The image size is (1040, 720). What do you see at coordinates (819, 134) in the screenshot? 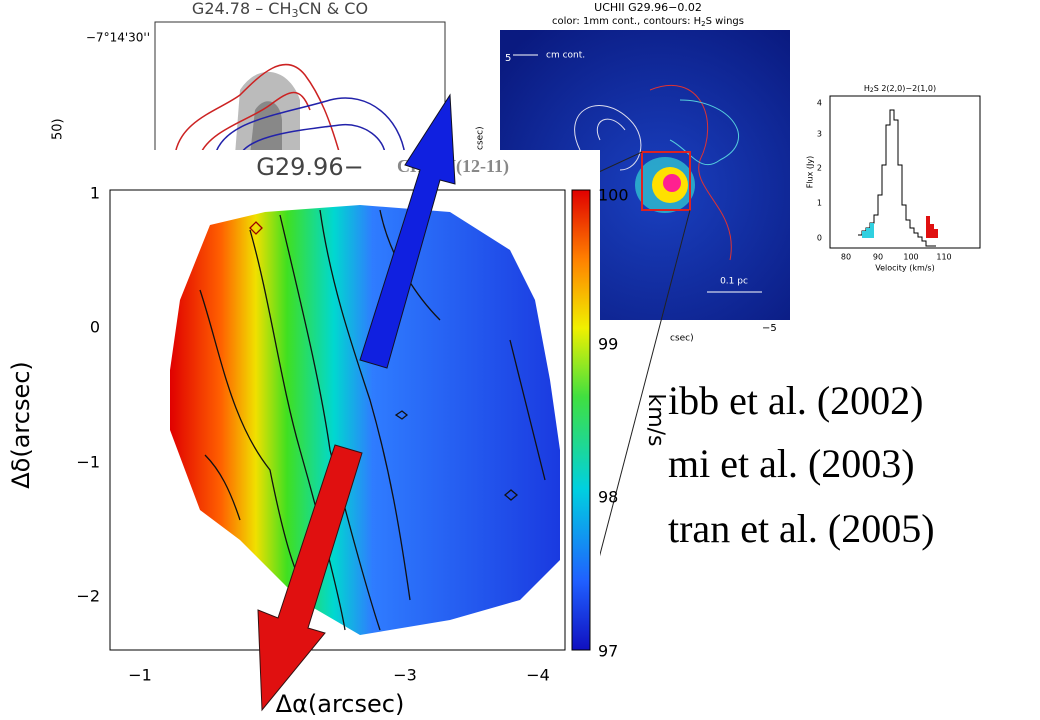
I see `y-tick-label: 3` at bounding box center [819, 134].